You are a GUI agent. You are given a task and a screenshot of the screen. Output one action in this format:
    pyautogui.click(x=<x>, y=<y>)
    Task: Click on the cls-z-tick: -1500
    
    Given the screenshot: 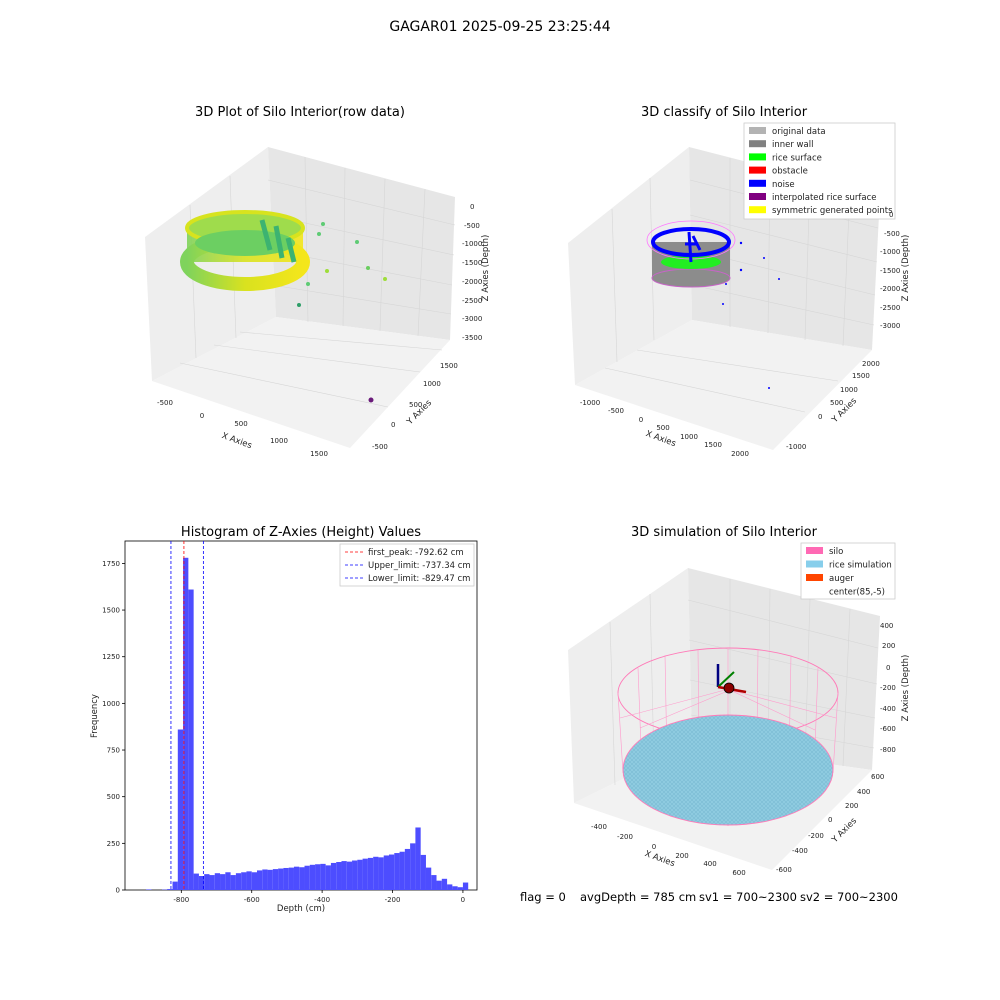 What is the action you would take?
    pyautogui.click(x=890, y=271)
    